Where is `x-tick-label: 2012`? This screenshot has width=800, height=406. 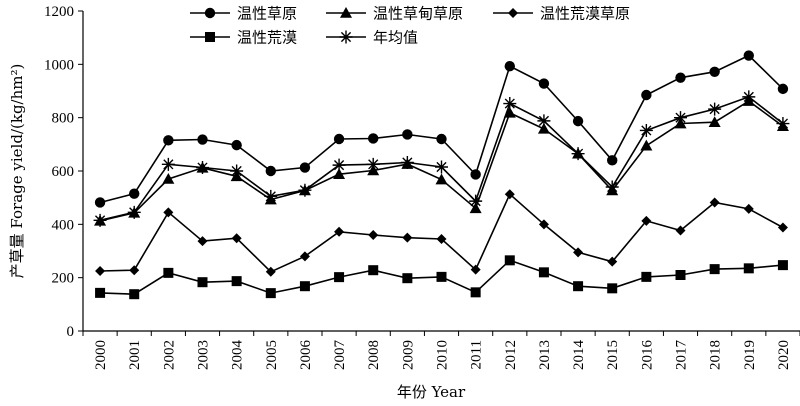 x-tick-label: 2012 is located at coordinates (511, 355).